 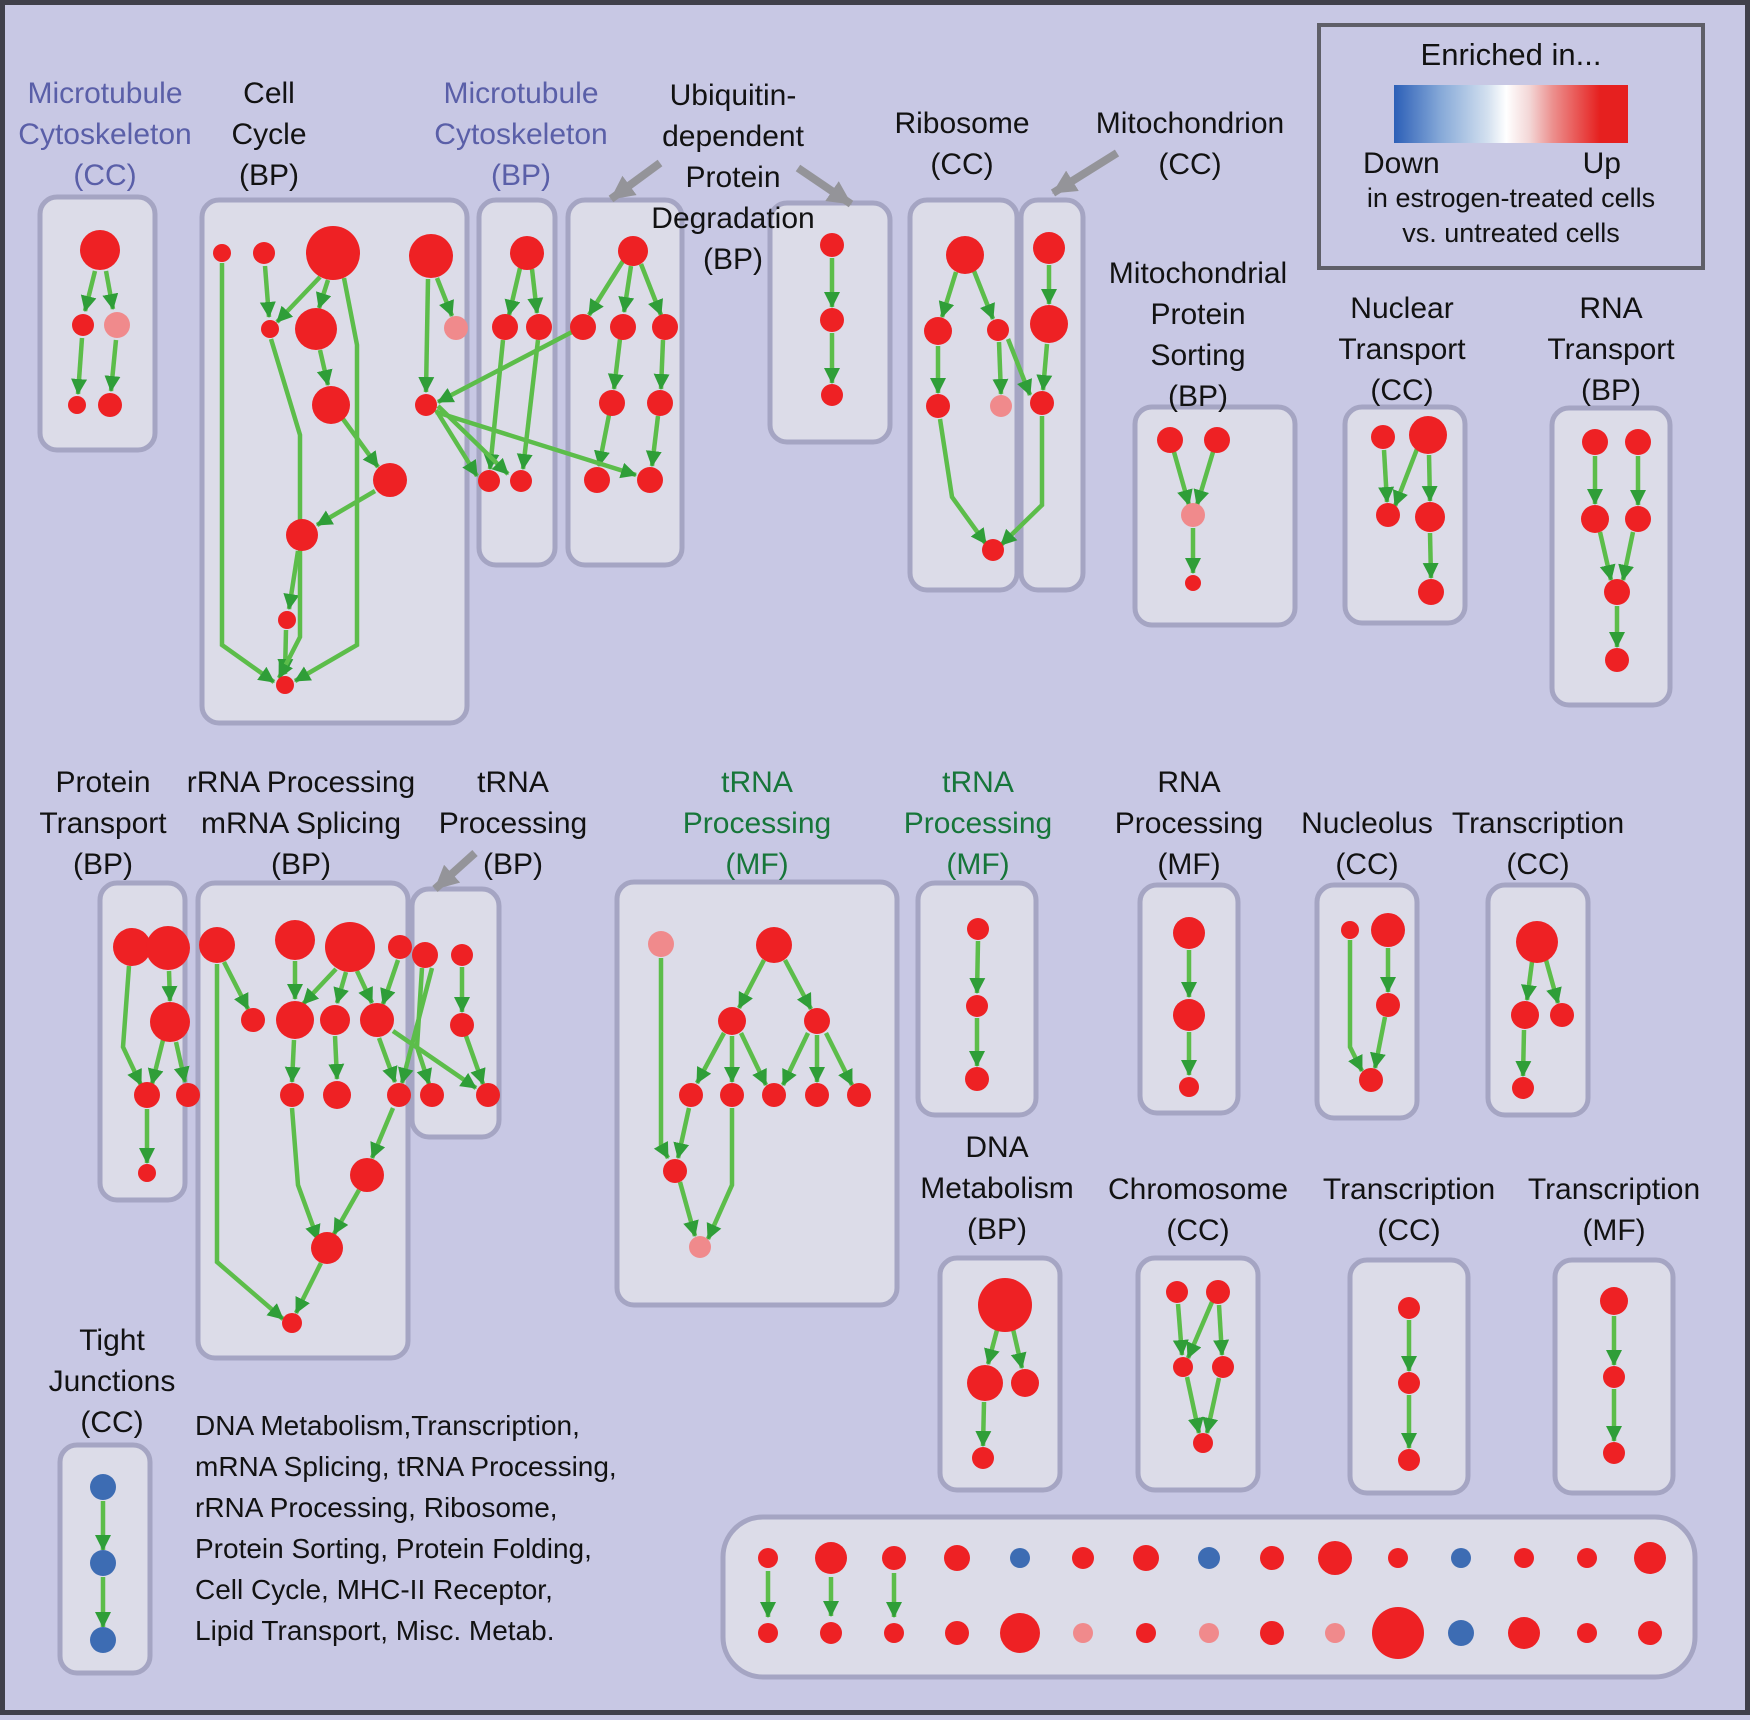 I want to click on cluster-label-transcription-cc-mid: Transcription (CC), so click(x=1538, y=844).